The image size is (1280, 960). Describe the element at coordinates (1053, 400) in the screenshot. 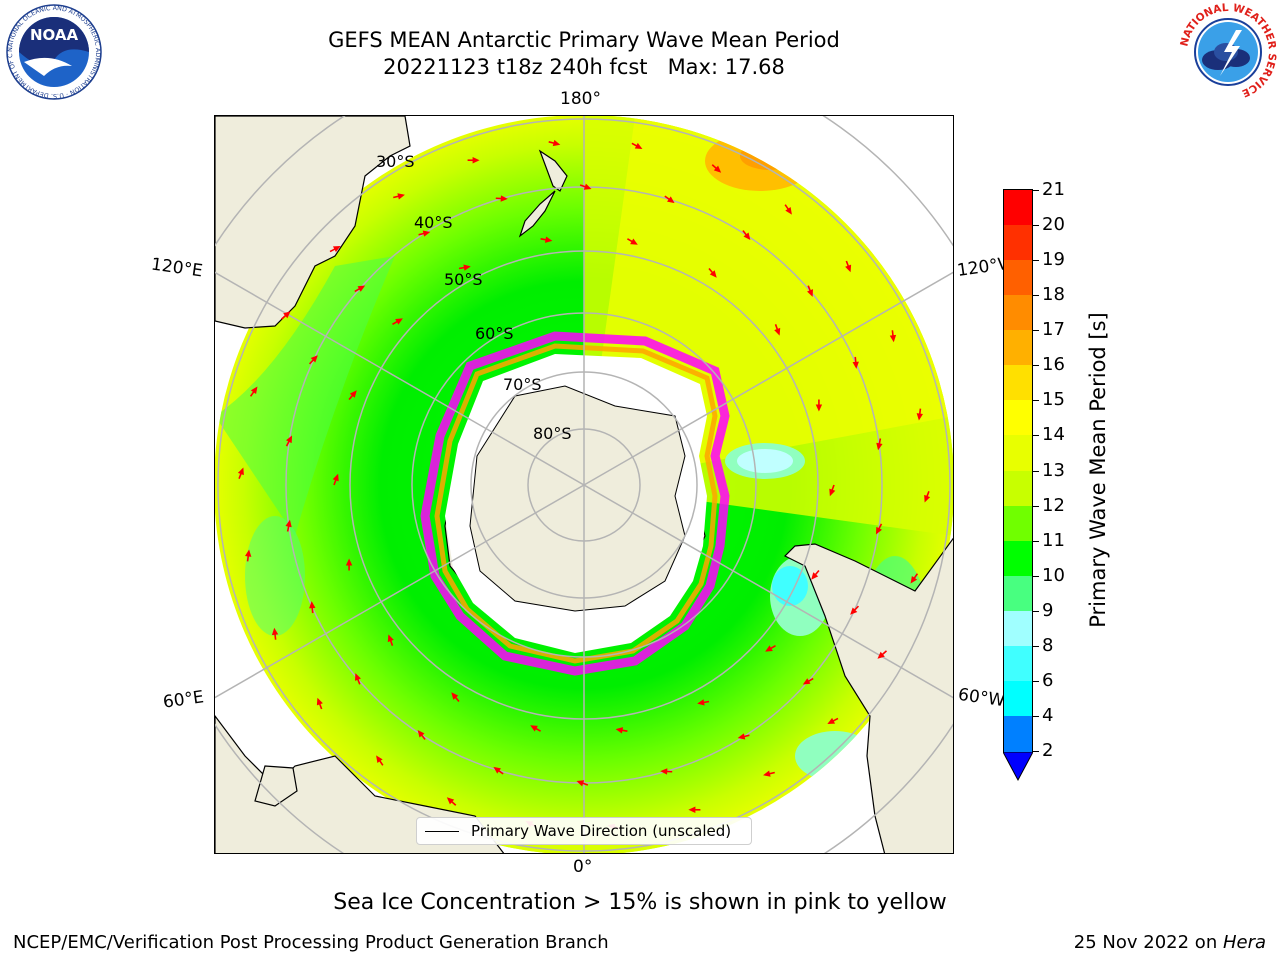

I see `colorbar-tick-label: 15` at that location.